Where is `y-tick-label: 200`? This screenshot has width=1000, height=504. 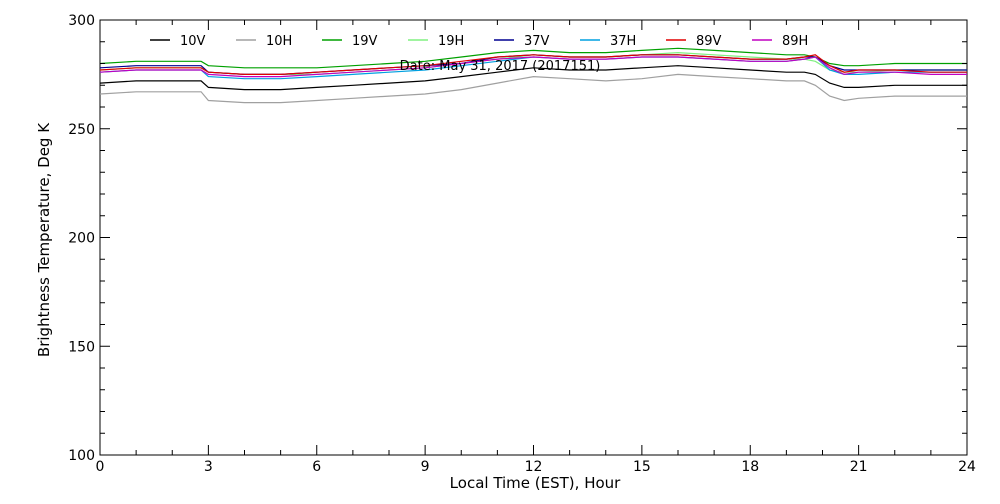 y-tick-label: 200 is located at coordinates (81, 239).